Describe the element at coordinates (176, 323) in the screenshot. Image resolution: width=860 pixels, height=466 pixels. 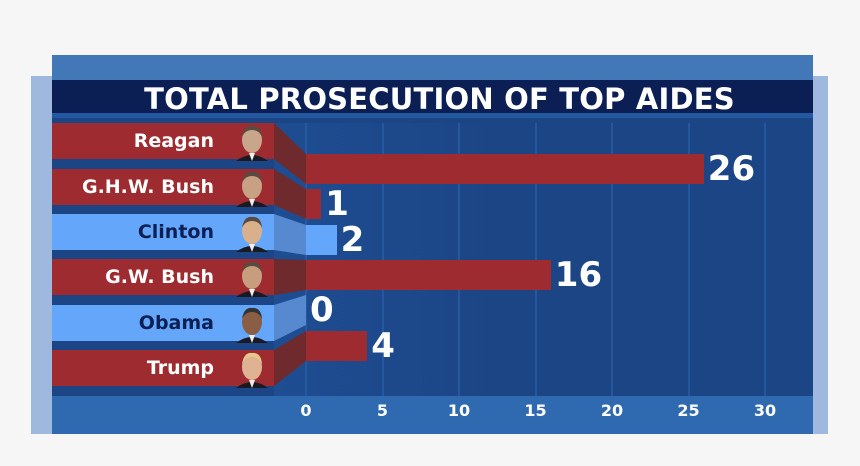
I see `category-label: Obama` at that location.